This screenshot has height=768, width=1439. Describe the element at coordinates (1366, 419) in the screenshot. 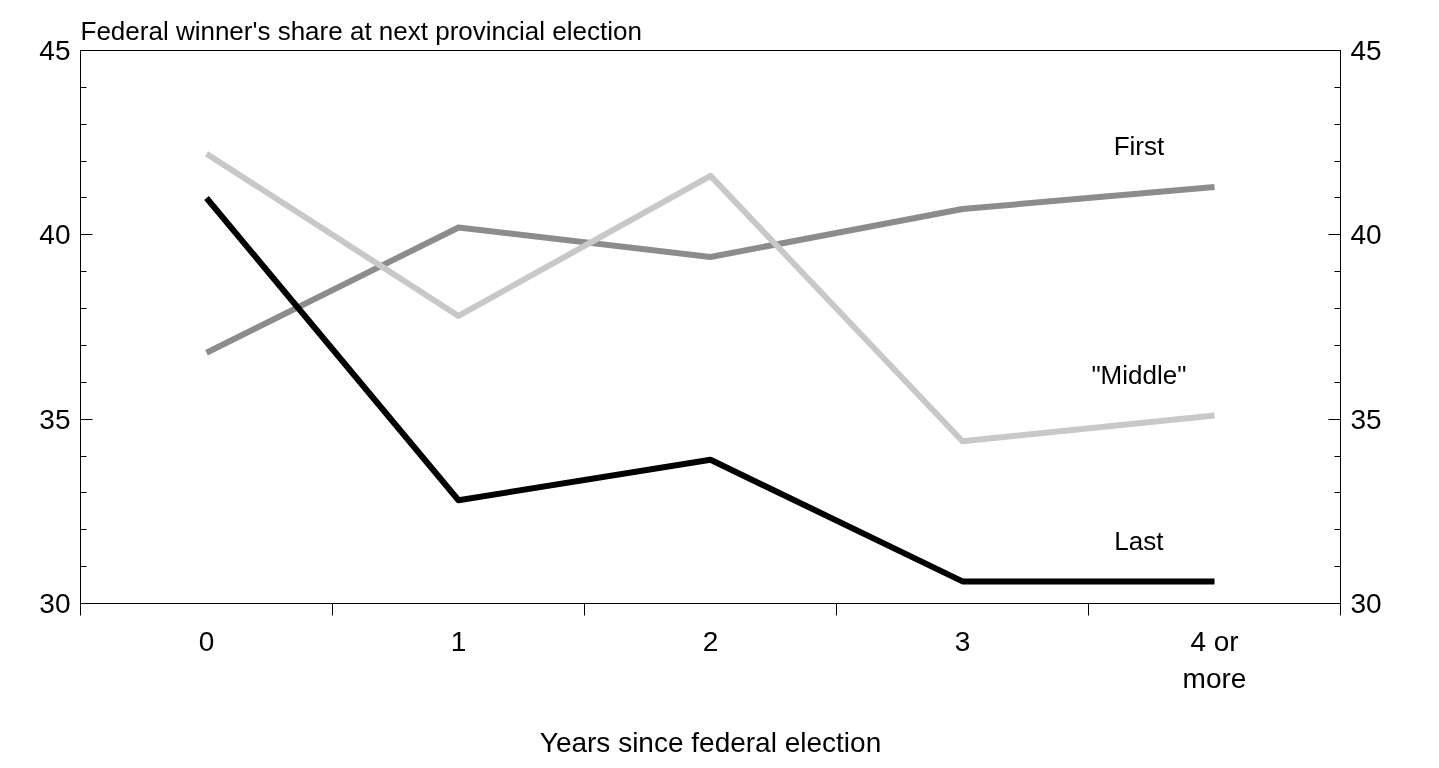

I see `y2-tick-label: 35` at that location.